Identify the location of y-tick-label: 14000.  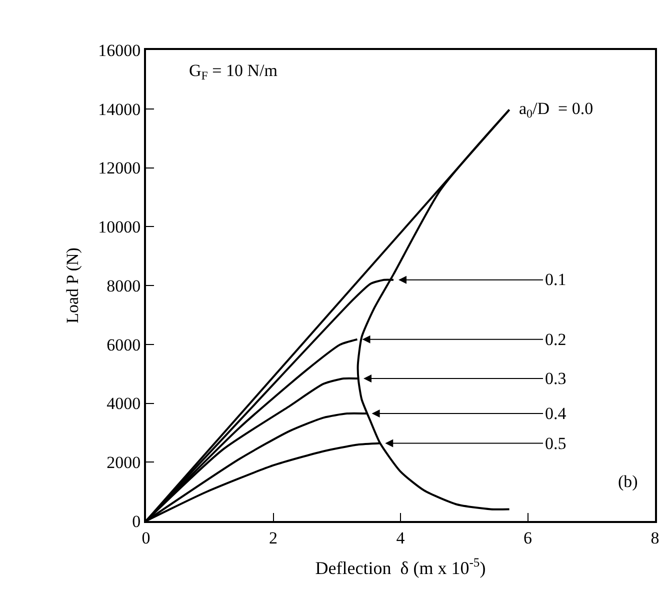
(119, 109).